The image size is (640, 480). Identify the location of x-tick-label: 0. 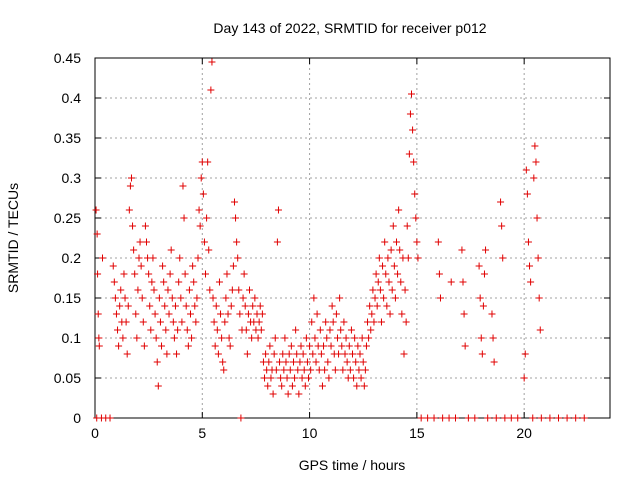
(95, 433).